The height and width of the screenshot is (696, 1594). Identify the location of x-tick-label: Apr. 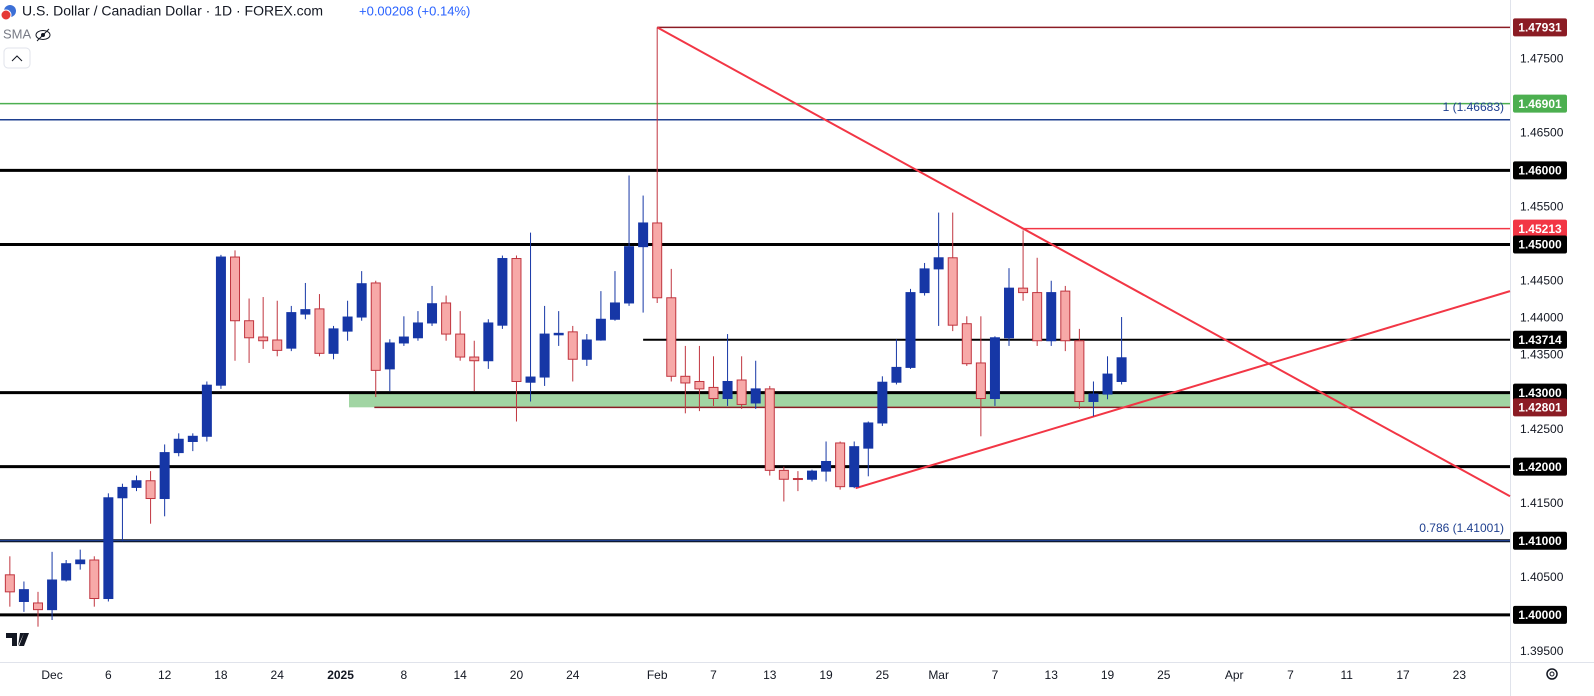
(1234, 675).